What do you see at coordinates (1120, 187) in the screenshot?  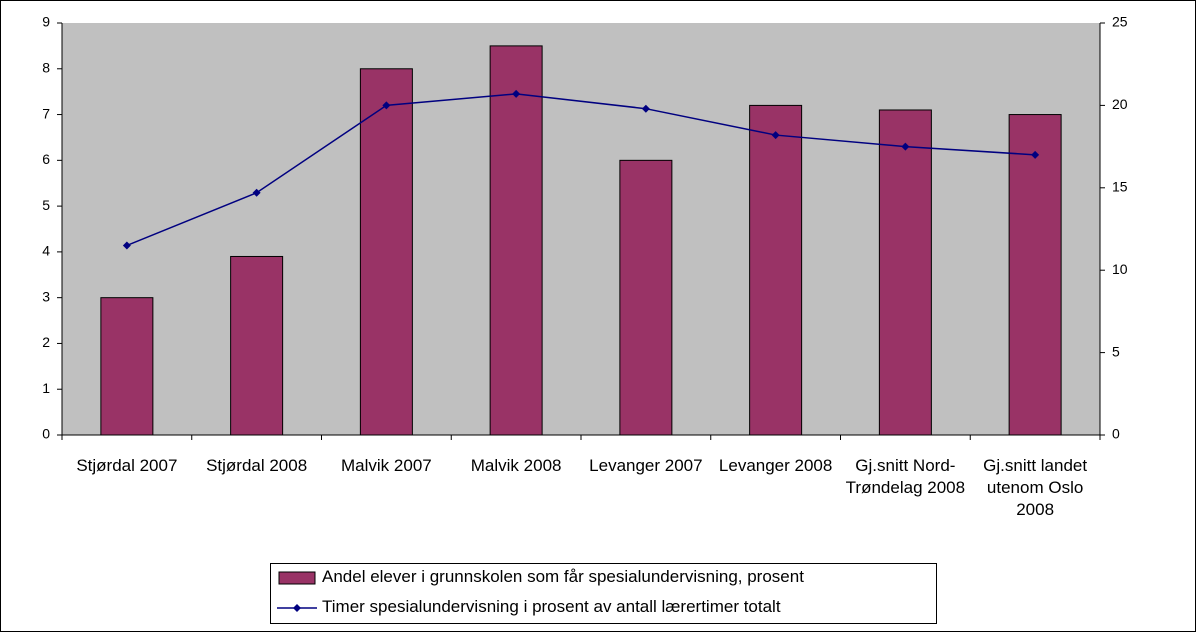 I see `y2-tick-label: 15` at bounding box center [1120, 187].